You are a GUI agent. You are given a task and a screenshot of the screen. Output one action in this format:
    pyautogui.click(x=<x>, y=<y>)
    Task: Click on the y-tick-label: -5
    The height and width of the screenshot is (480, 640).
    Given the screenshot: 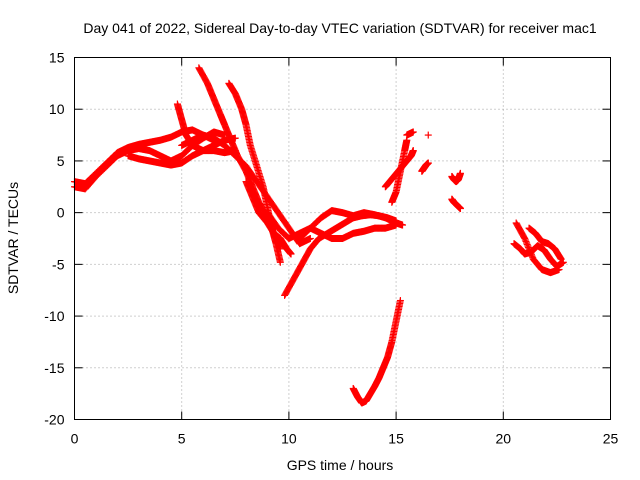 What is the action you would take?
    pyautogui.click(x=58, y=264)
    